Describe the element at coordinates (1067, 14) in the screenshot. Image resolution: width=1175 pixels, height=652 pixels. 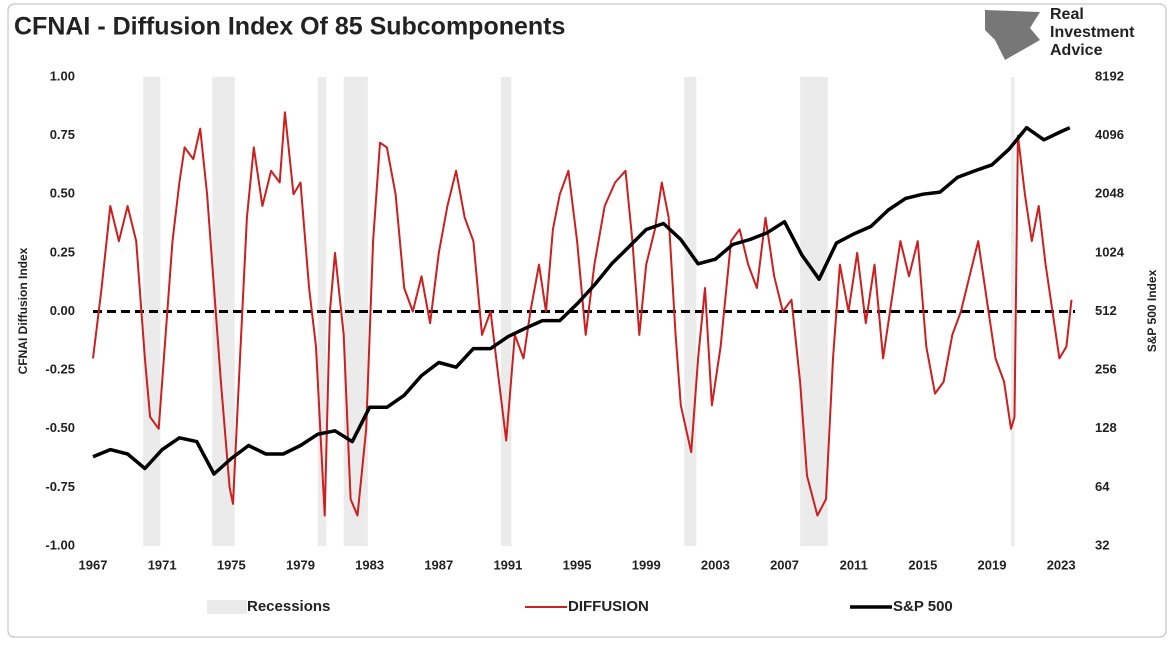
I see `logo-text: Real` at that location.